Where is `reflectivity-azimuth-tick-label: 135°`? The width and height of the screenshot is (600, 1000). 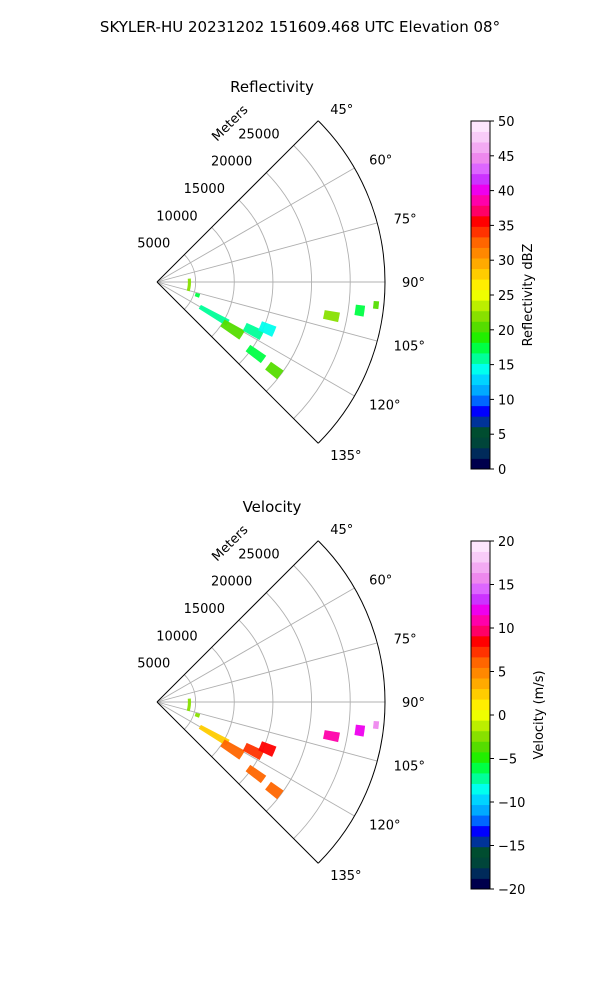 reflectivity-azimuth-tick-label: 135° is located at coordinates (345, 456).